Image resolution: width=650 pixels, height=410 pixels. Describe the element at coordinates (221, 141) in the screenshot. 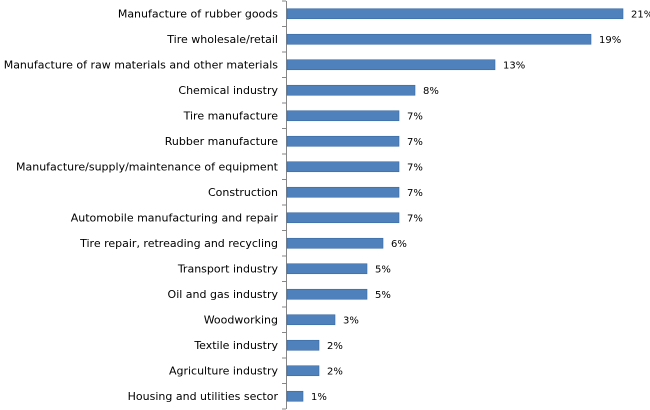

I see `category-label: Rubber manufacture` at that location.